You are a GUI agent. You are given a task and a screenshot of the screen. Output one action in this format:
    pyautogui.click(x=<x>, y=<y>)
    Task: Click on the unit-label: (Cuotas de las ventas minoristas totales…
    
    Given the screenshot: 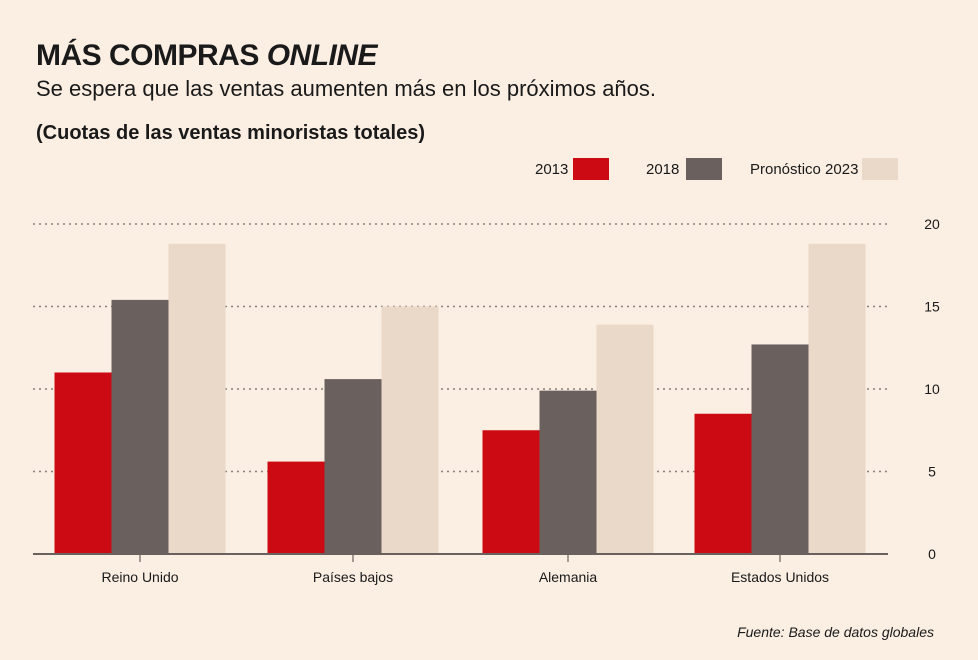 What is the action you would take?
    pyautogui.click(x=231, y=133)
    